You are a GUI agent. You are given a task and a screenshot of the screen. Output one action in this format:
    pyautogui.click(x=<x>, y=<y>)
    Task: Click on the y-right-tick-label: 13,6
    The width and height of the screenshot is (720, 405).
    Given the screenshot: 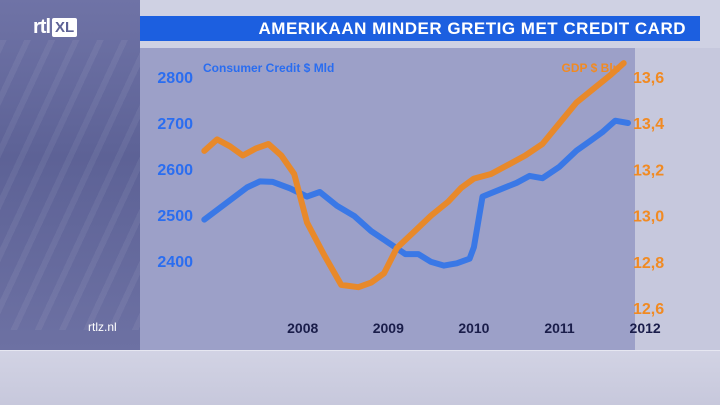 What is the action you would take?
    pyautogui.click(x=648, y=78)
    